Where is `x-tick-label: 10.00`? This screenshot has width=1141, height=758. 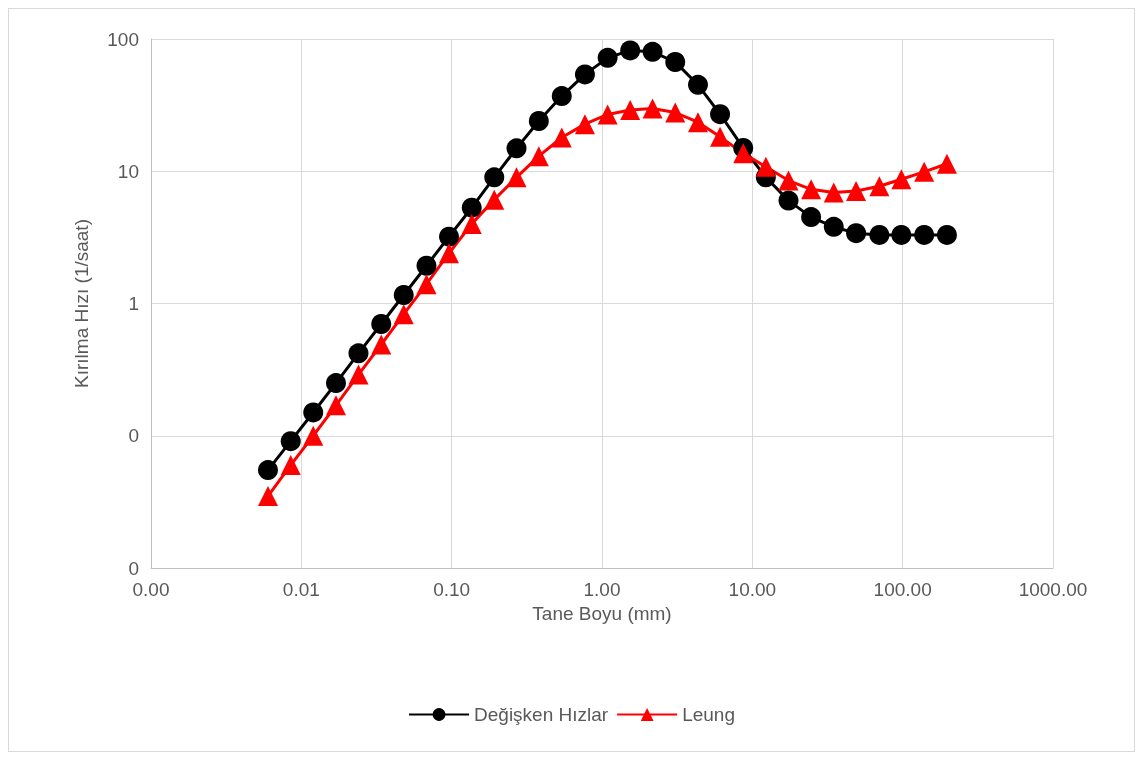
x-tick-label: 10.00 is located at coordinates (752, 589).